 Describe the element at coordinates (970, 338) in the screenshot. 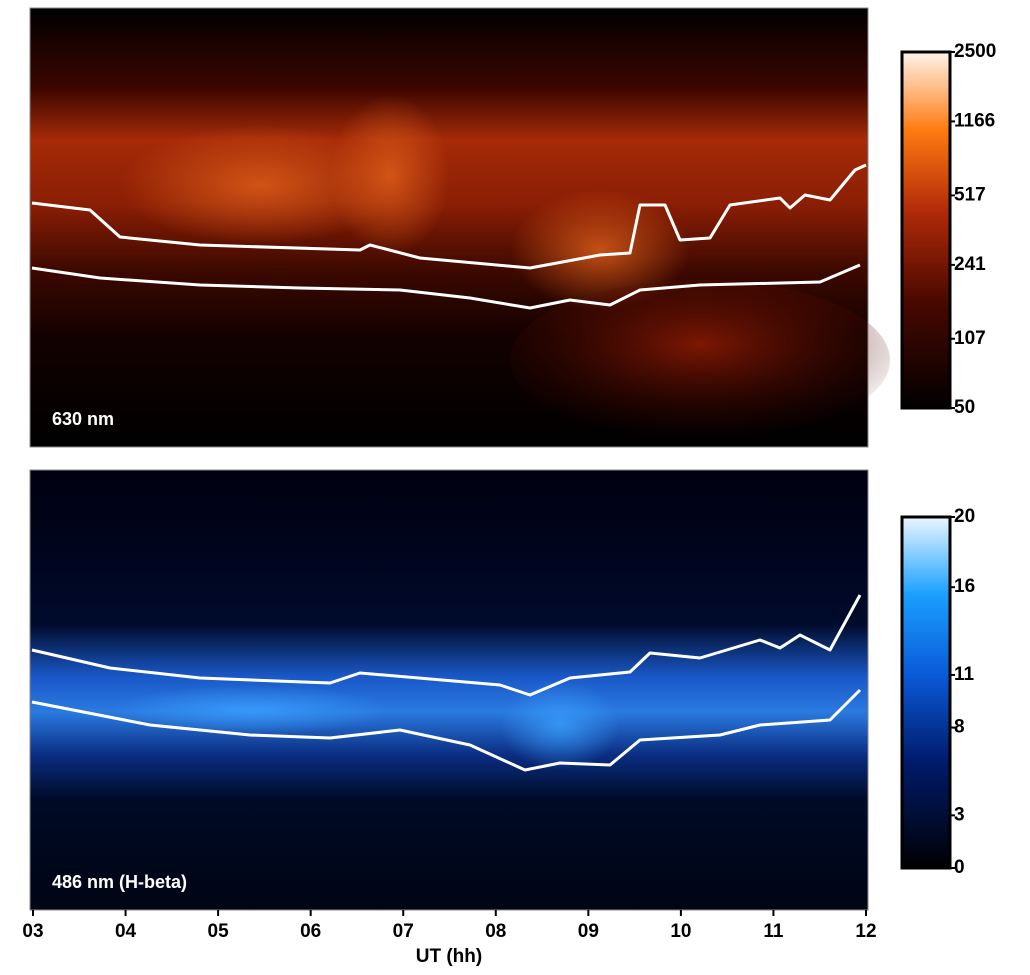

I see `colorbar-tick-label: 107` at that location.